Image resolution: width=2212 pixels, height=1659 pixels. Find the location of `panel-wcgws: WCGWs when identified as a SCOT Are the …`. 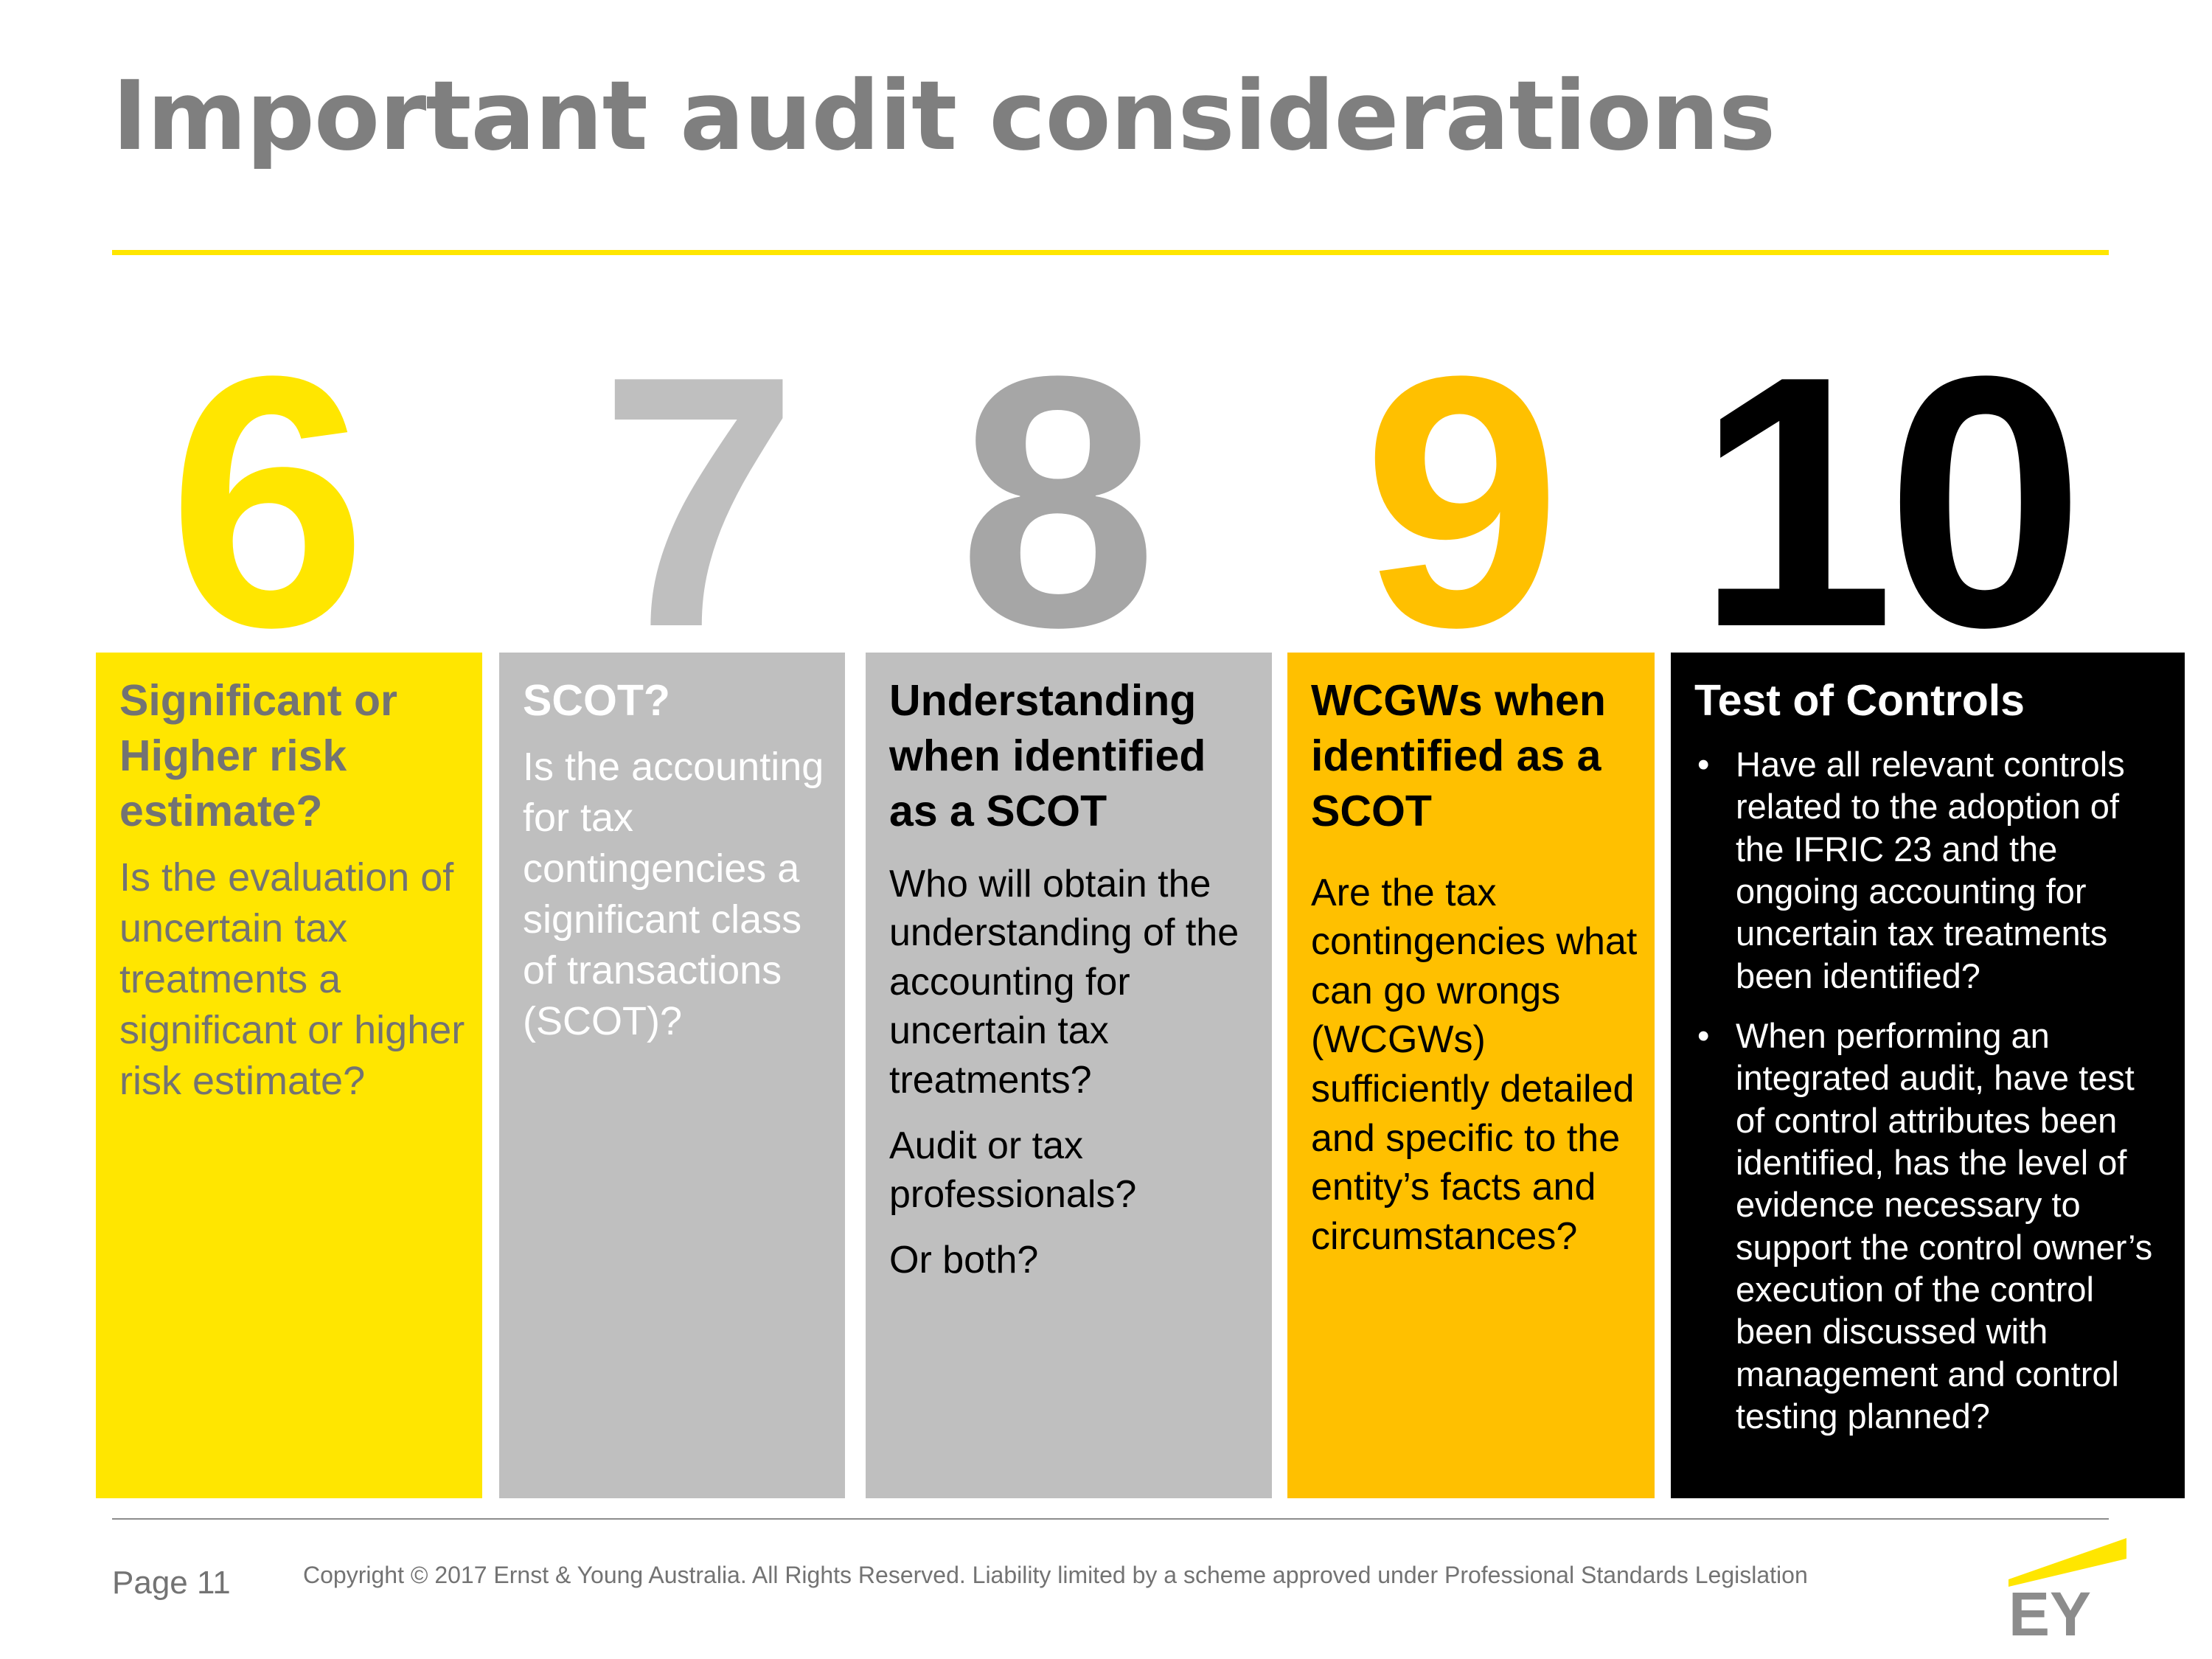

panel-wcgws: WCGWs when identified as a SCOT Are the … is located at coordinates (1471, 1075).